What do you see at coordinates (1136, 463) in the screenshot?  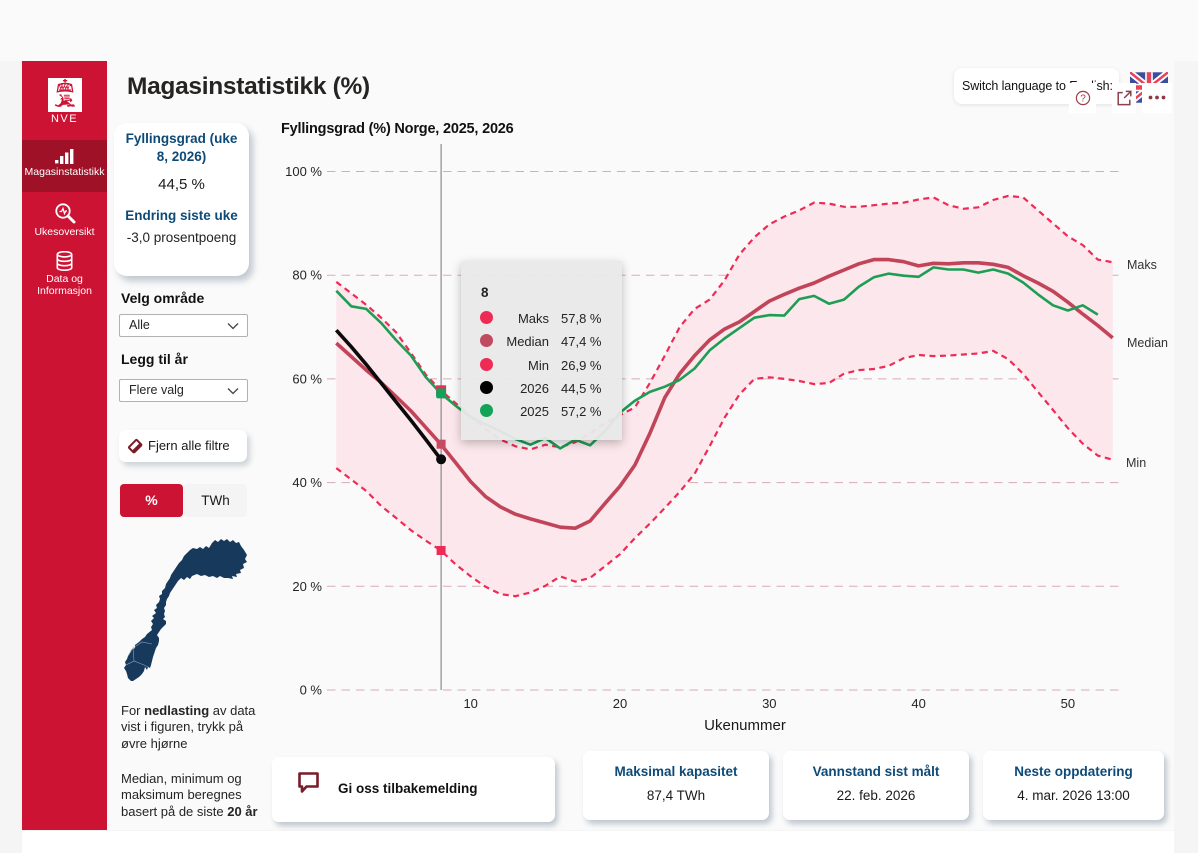 I see `svg-text: Min` at bounding box center [1136, 463].